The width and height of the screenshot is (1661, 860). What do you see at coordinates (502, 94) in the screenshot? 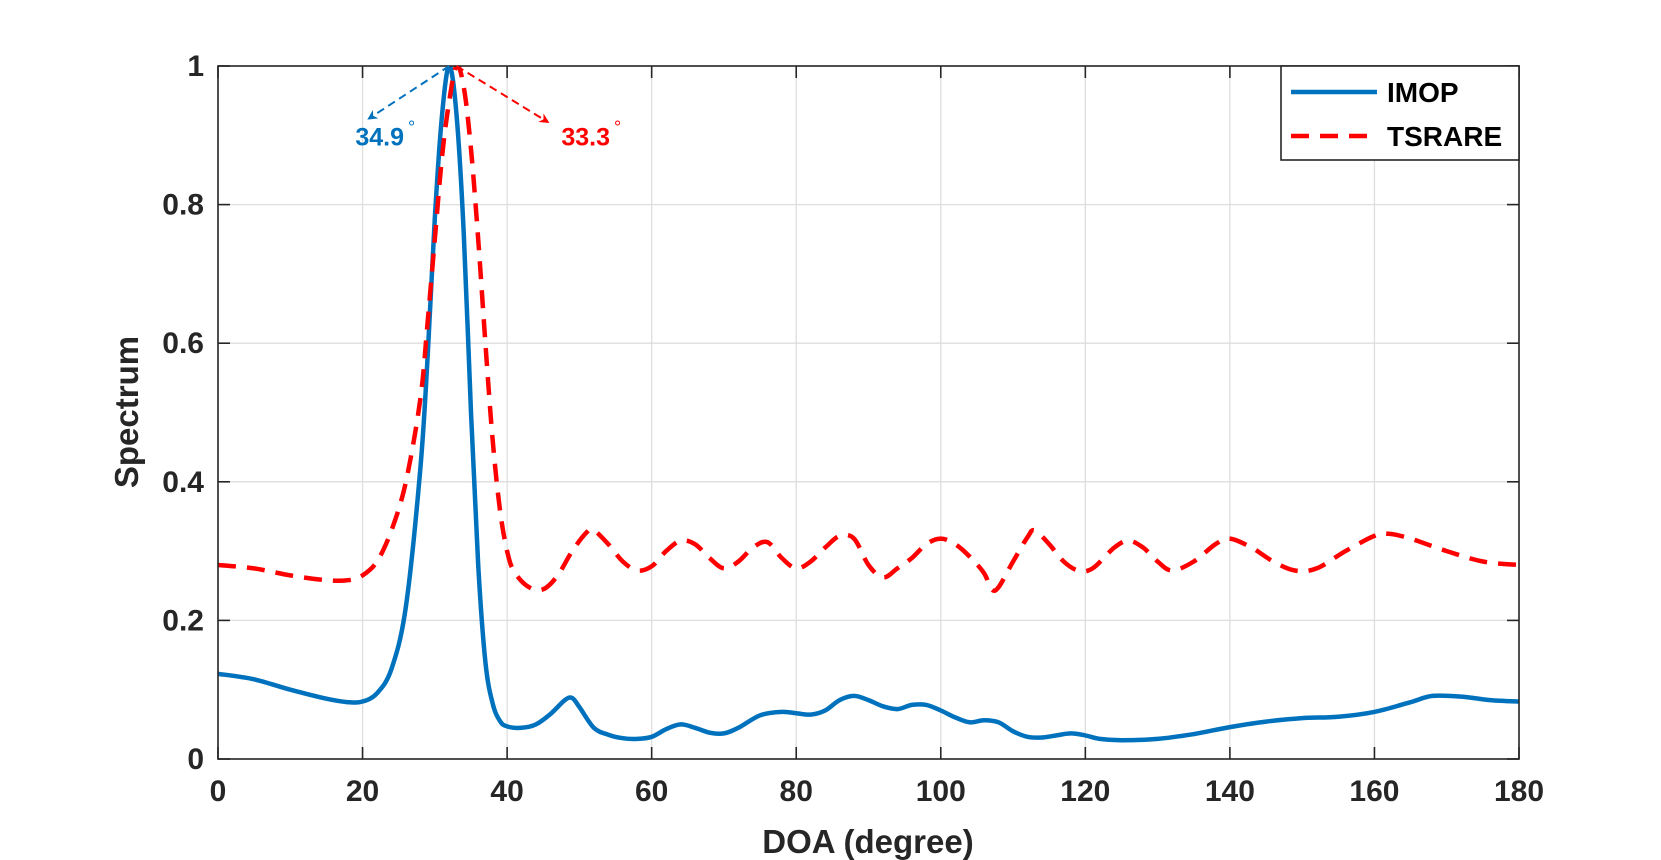
I see `annotation-arrow-tsrare` at bounding box center [502, 94].